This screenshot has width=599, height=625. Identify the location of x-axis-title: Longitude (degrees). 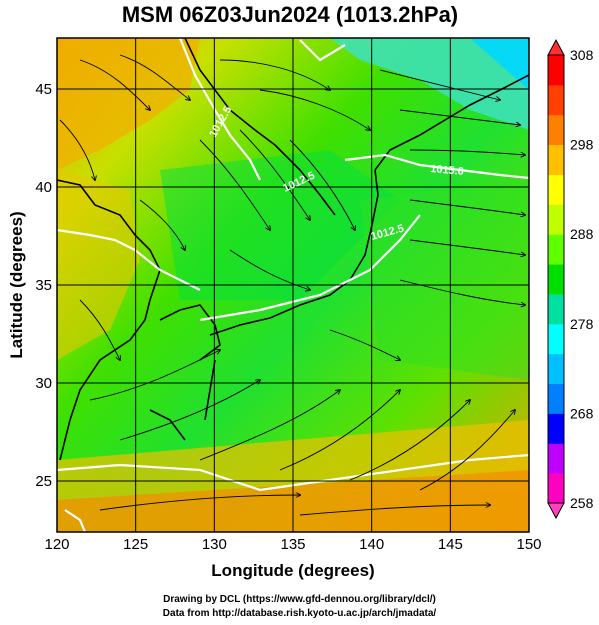
(292, 570).